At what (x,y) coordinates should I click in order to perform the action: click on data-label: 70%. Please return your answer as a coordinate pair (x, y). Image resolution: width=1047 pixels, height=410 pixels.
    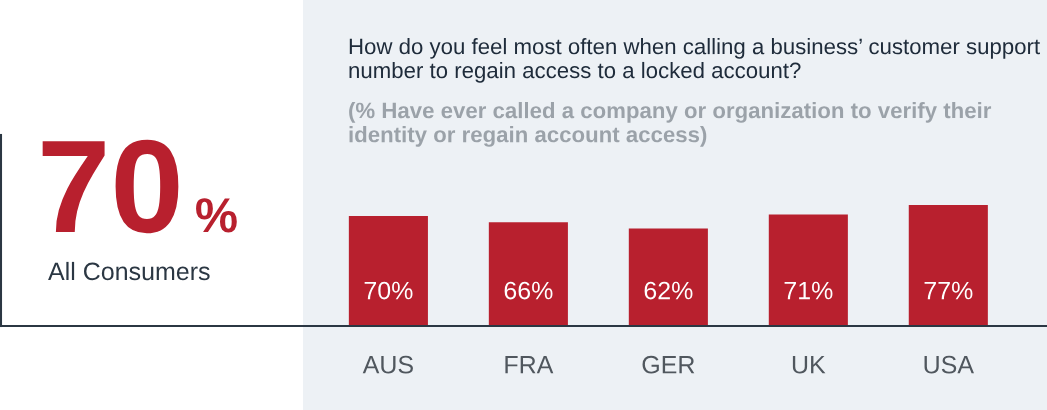
    Looking at the image, I should click on (388, 290).